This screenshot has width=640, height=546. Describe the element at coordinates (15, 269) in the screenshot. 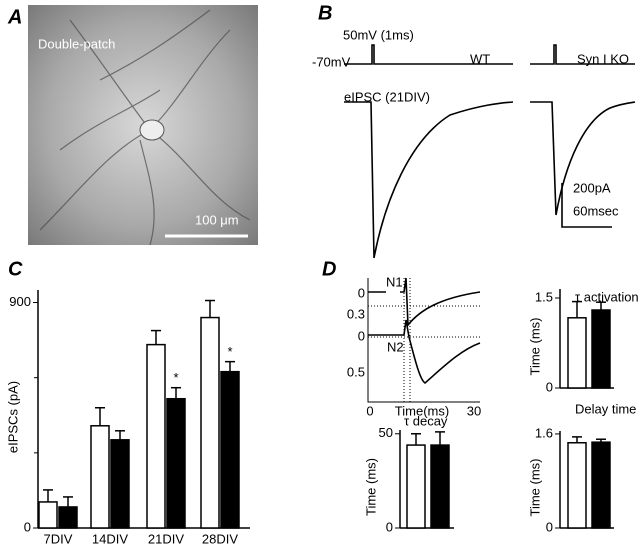

I see `panel-label: C` at that location.